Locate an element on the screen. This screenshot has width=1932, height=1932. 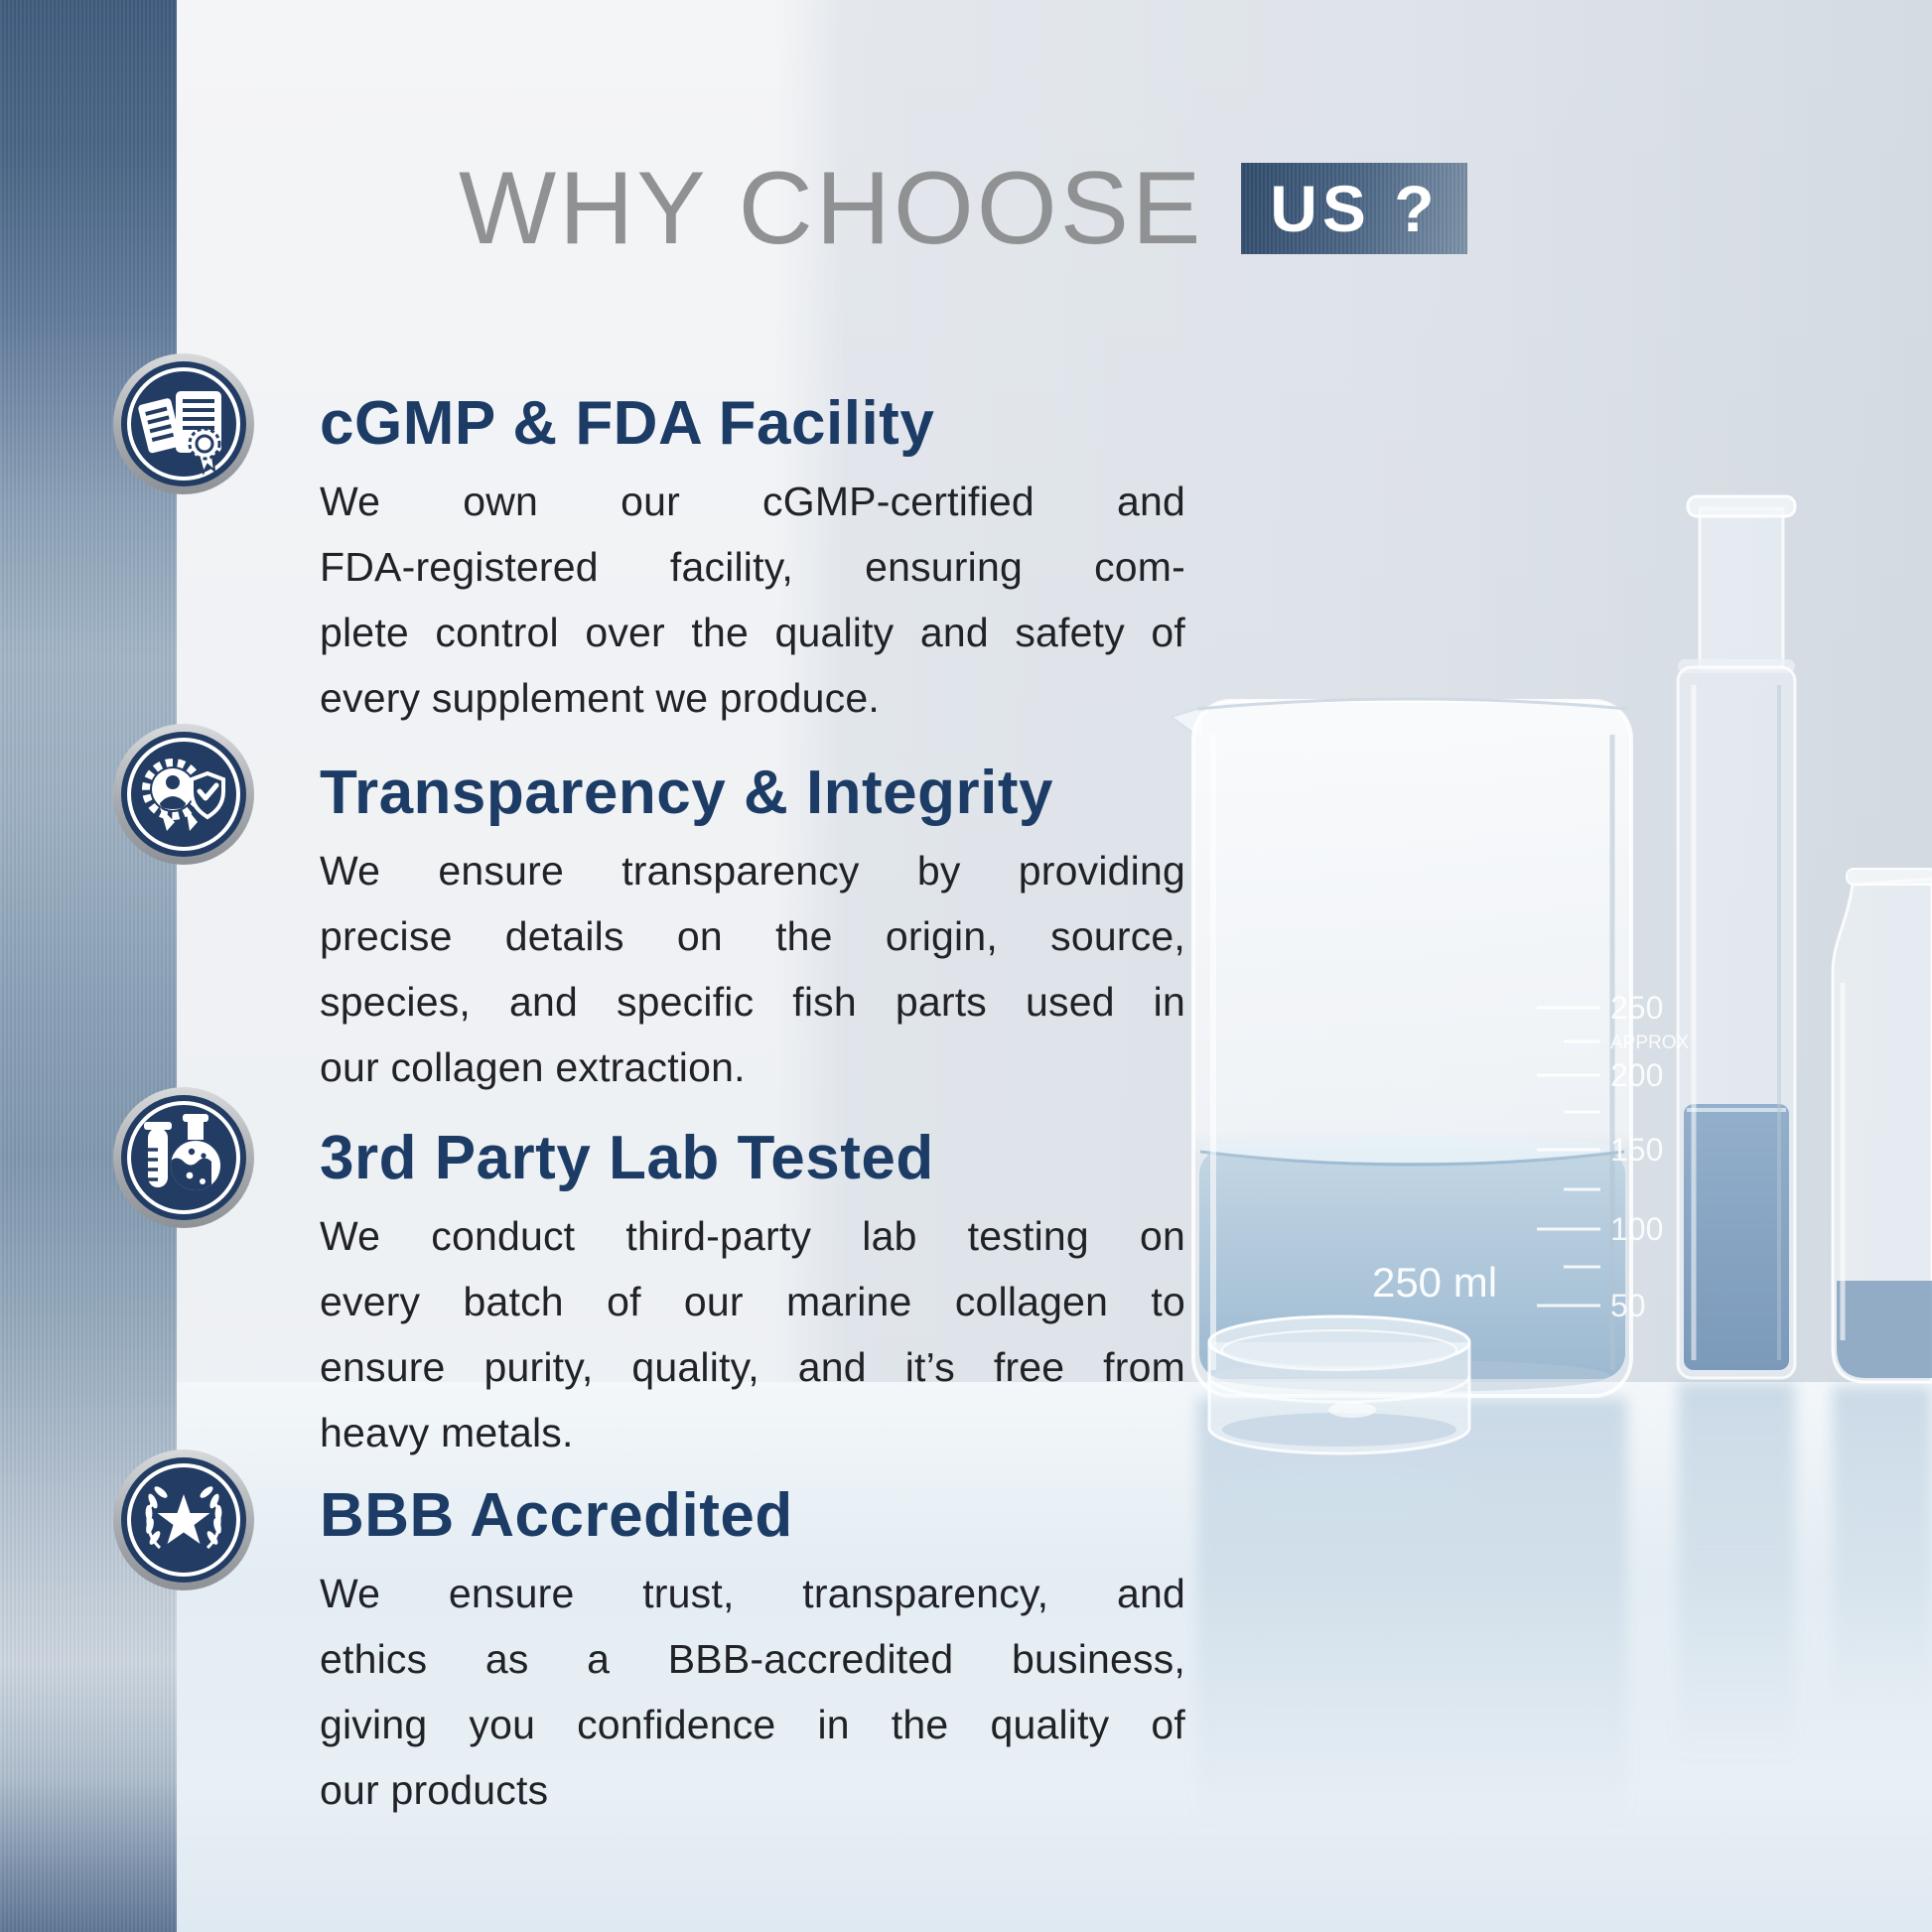
section-heading: BBB Accredited is located at coordinates (557, 1515).